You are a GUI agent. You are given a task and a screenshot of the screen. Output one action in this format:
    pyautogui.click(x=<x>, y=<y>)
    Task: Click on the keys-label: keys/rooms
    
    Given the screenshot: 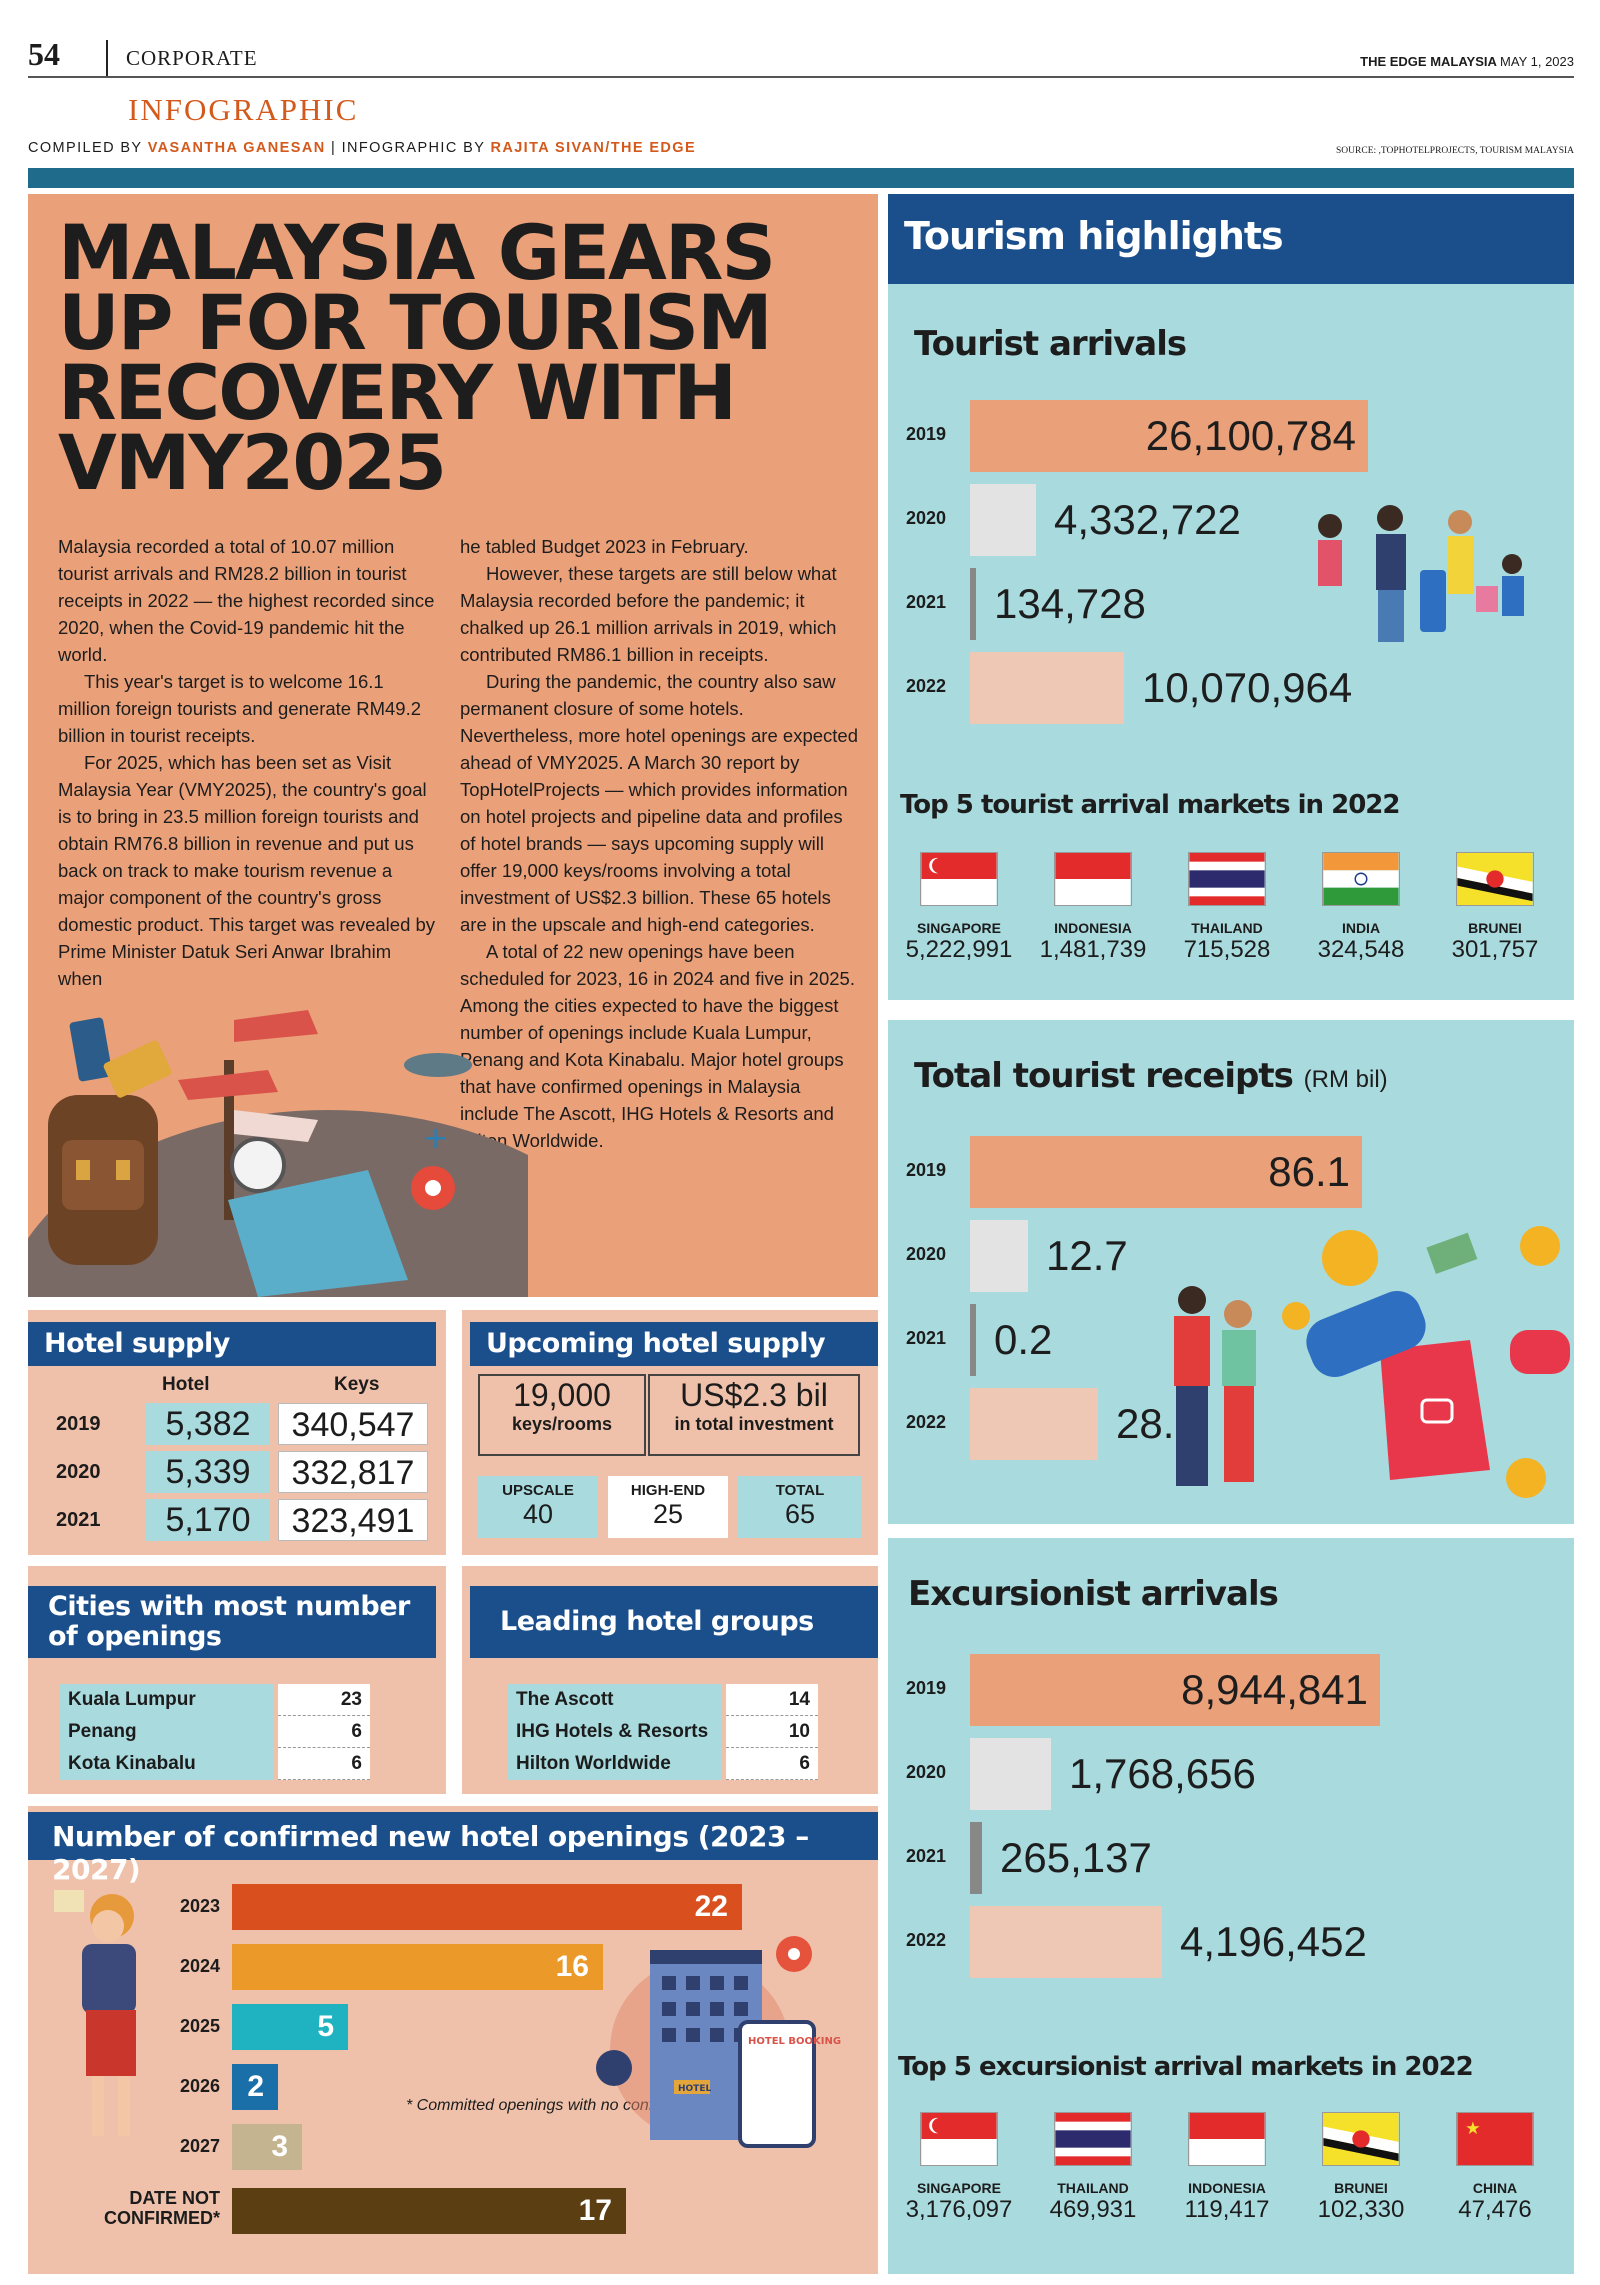 What is the action you would take?
    pyautogui.click(x=562, y=1424)
    